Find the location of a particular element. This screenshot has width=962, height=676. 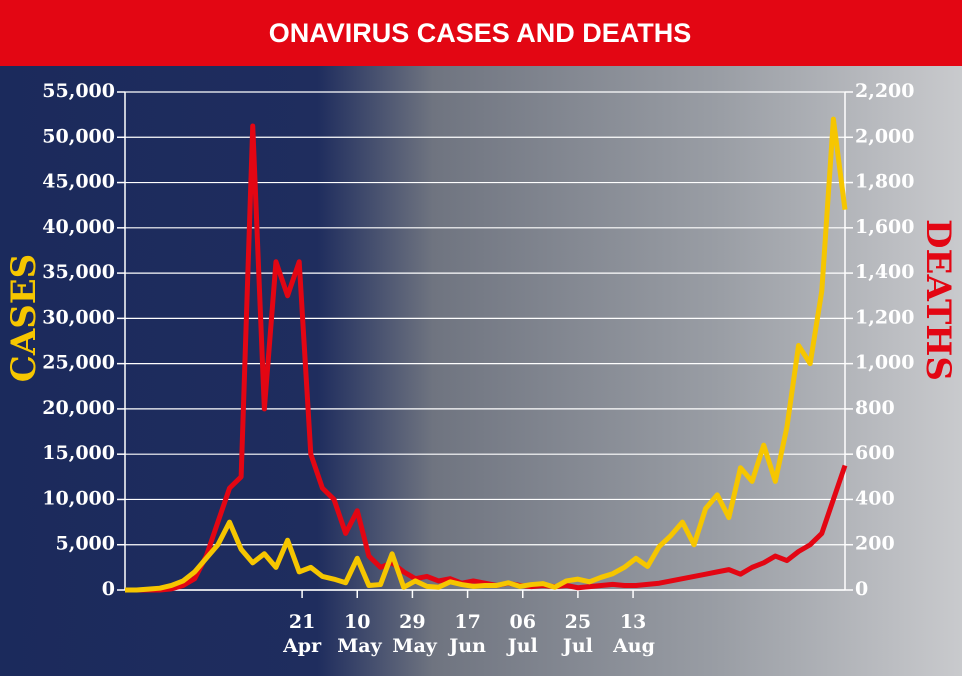

y2-tick-label: 1,400 is located at coordinates (885, 272).